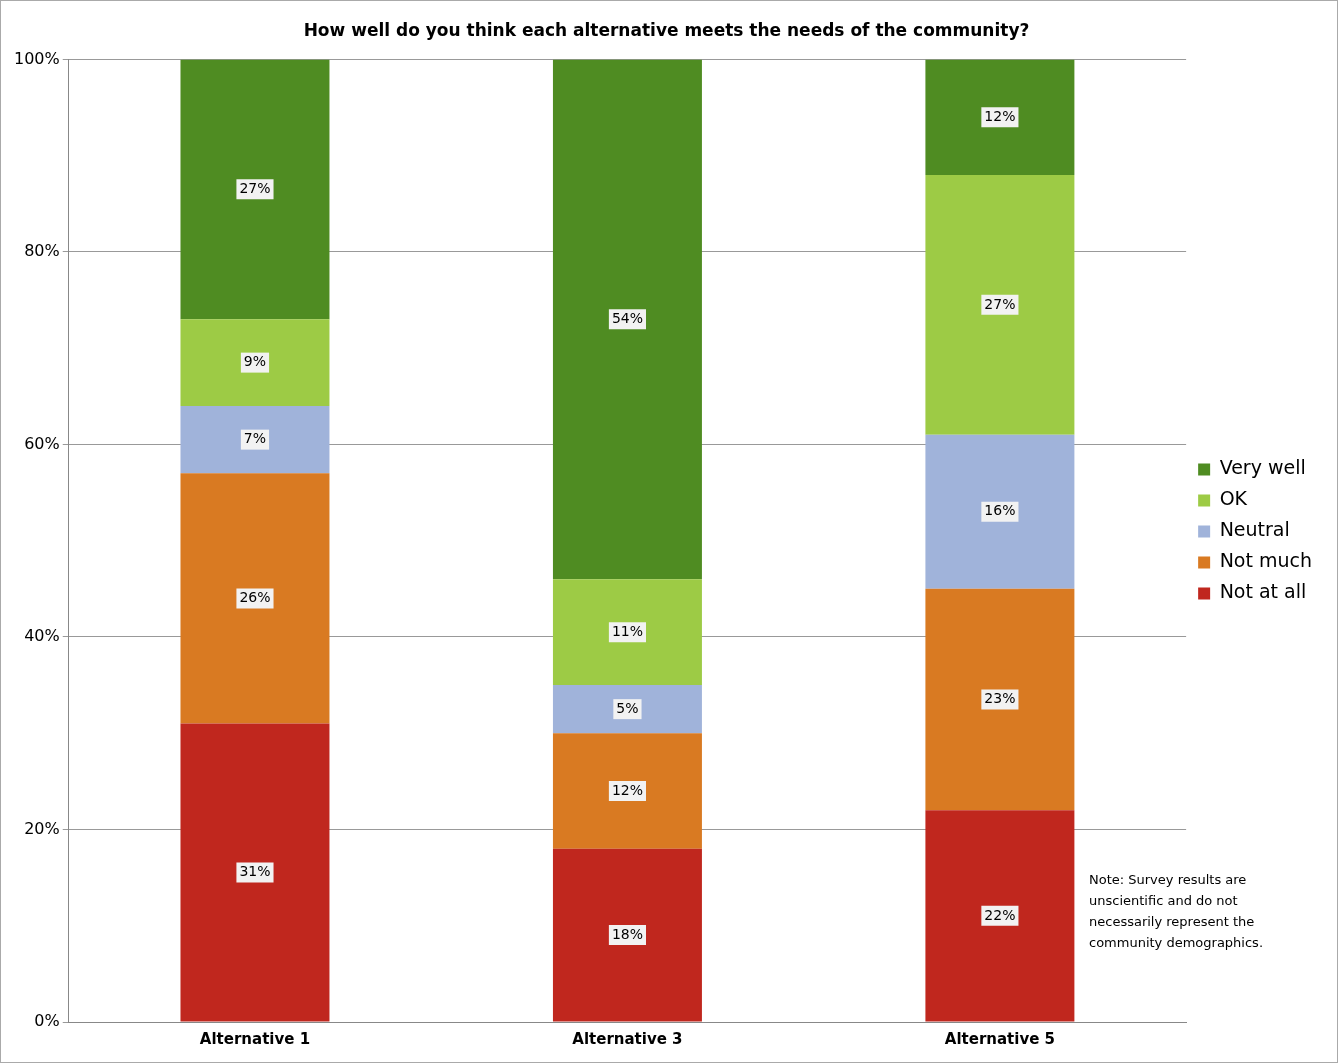  I want to click on chart-title: How well do you think each alternative meets the needs of the community?, so click(666, 29).